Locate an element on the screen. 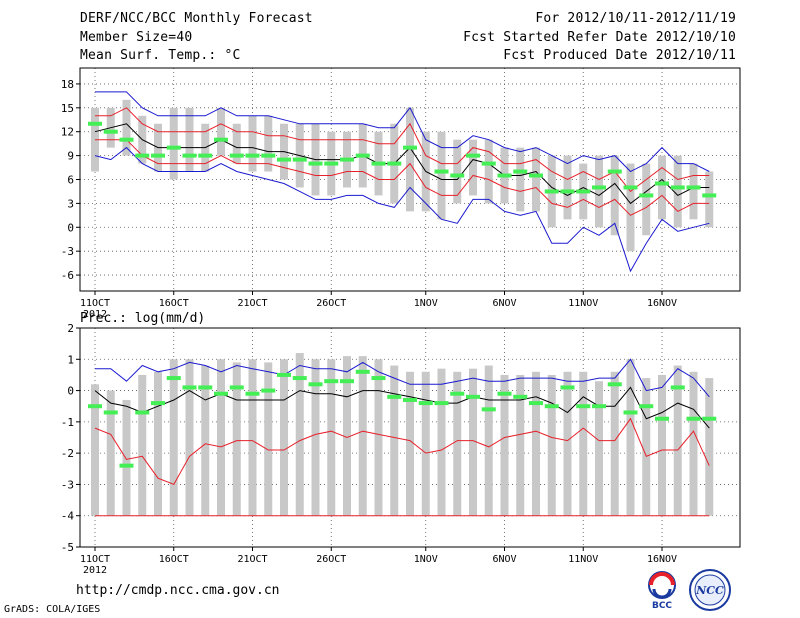 Image resolution: width=800 pixels, height=618 pixels. x-tick-label: 1NOV is located at coordinates (426, 303).